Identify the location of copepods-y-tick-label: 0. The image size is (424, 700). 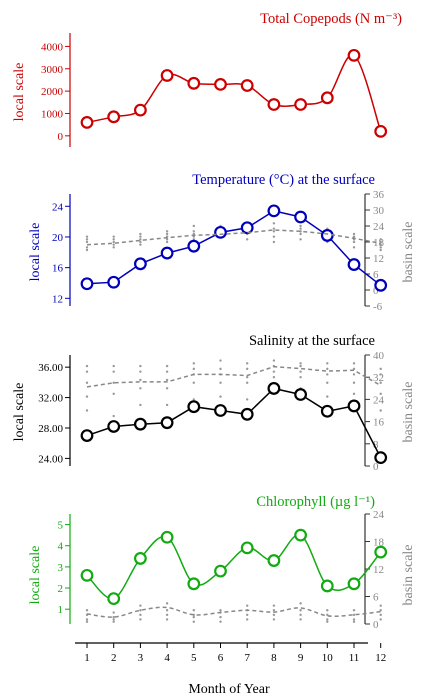
(61, 137).